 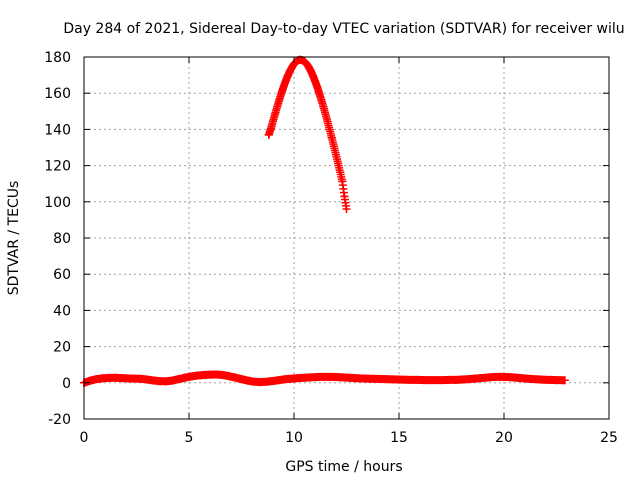 What do you see at coordinates (57, 203) in the screenshot?
I see `y-tick-label: 100` at bounding box center [57, 203].